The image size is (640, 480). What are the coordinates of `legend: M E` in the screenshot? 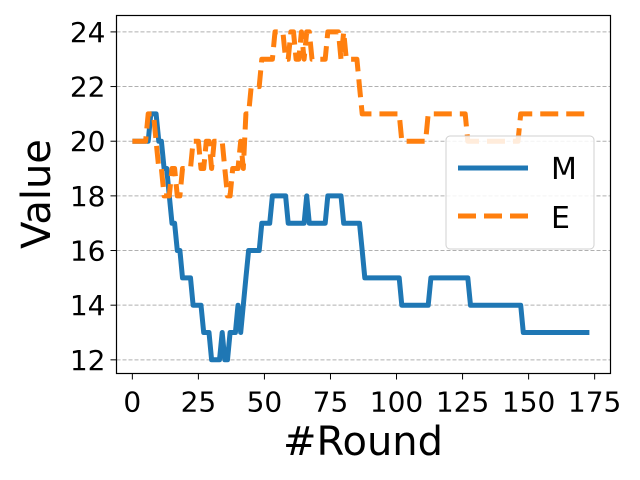 It's located at (520, 192).